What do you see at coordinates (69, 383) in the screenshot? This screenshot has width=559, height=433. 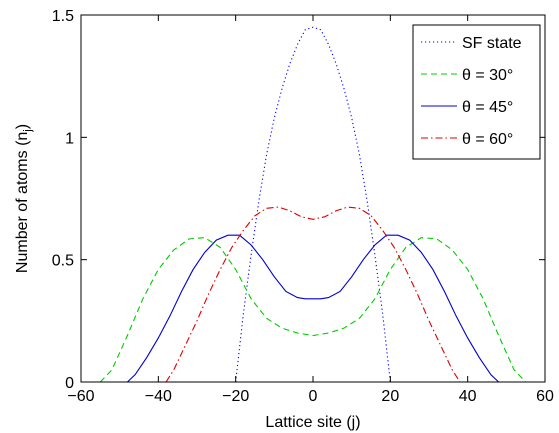 I see `y-tick-label: 0` at bounding box center [69, 383].